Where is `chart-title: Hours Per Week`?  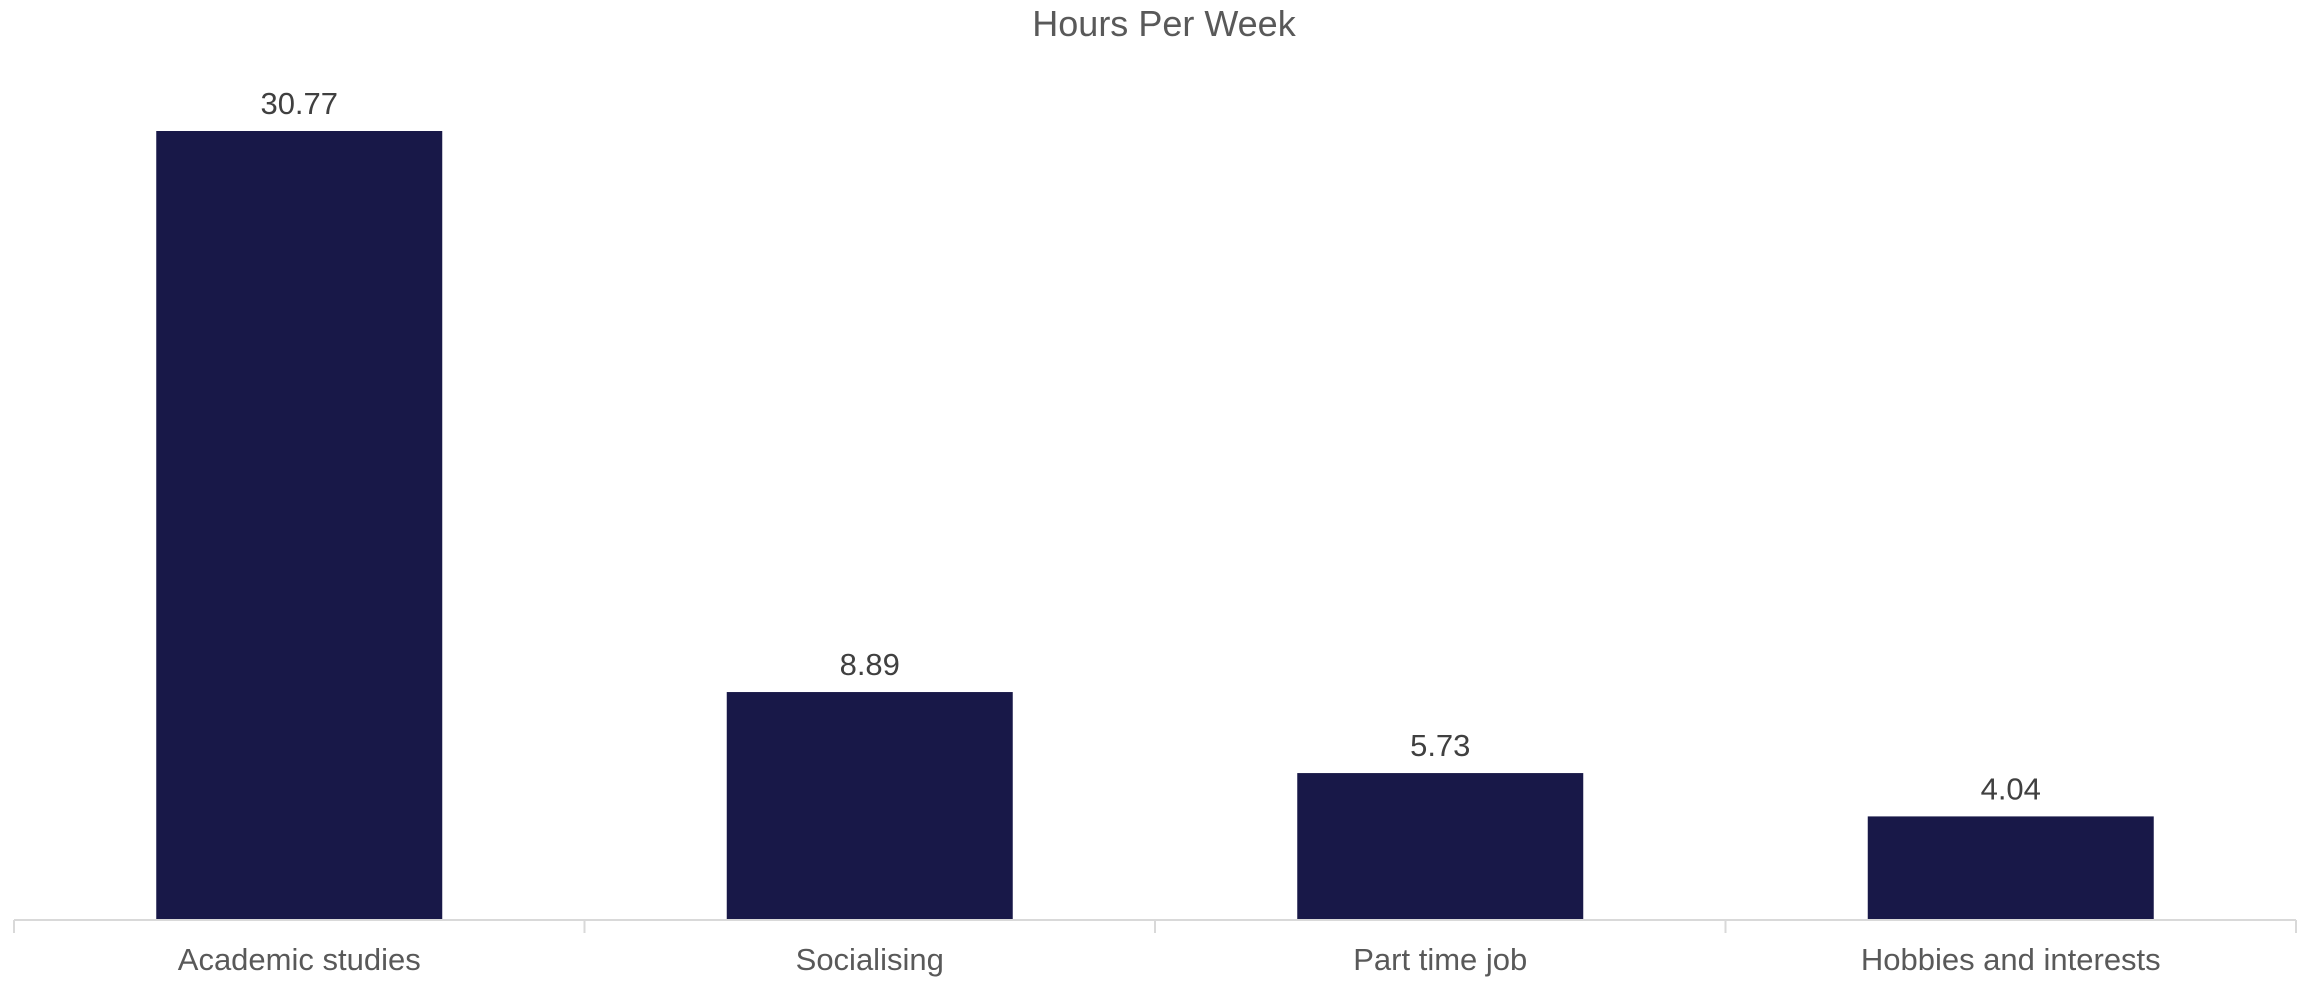
chart-title: Hours Per Week is located at coordinates (1164, 23).